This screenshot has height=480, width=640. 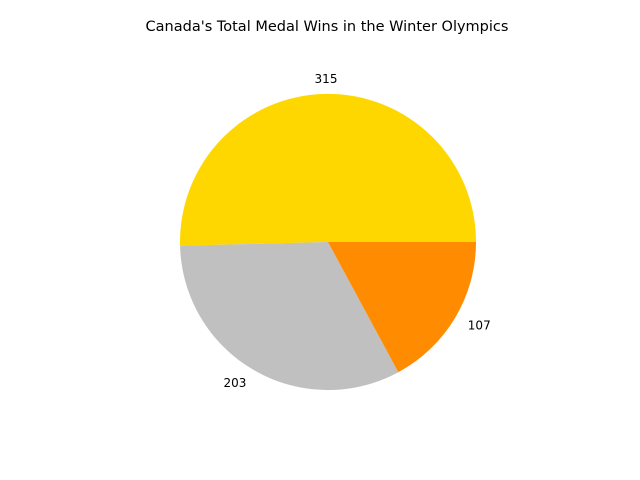 What do you see at coordinates (234, 383) in the screenshot?
I see `slice-value-label: 203` at bounding box center [234, 383].